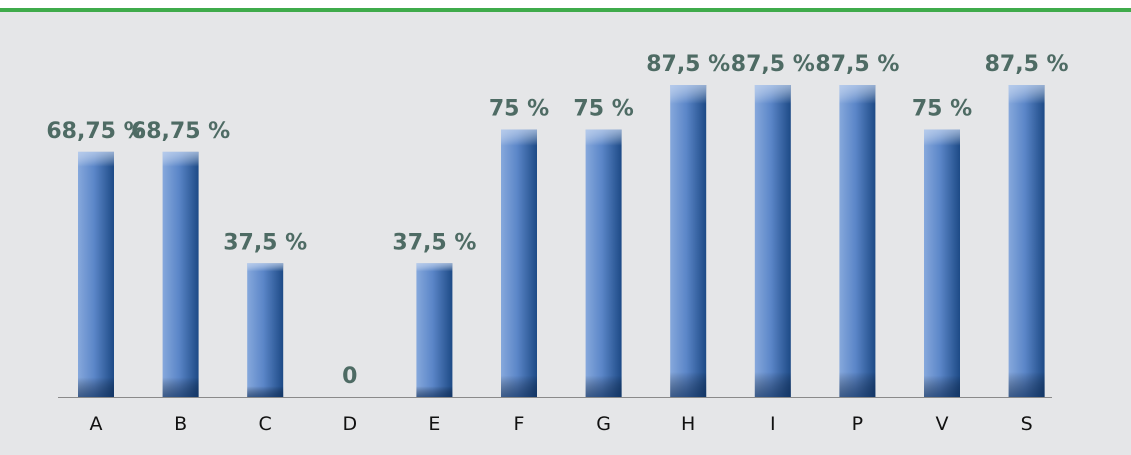 The height and width of the screenshot is (455, 1131). Describe the element at coordinates (265, 424) in the screenshot. I see `x-tick-label: C` at that location.